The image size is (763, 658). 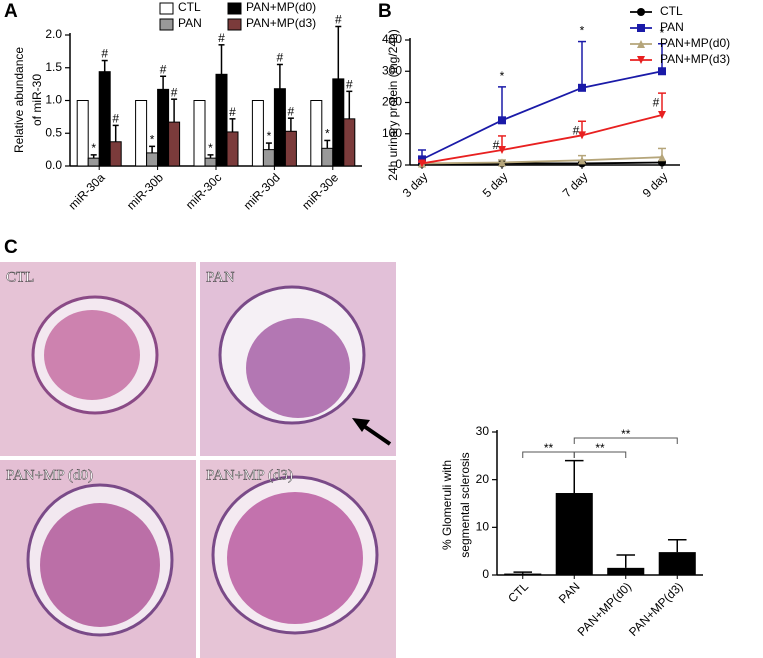 I want to click on x-tick-label: PAN+MP(d0), so click(x=604, y=608).